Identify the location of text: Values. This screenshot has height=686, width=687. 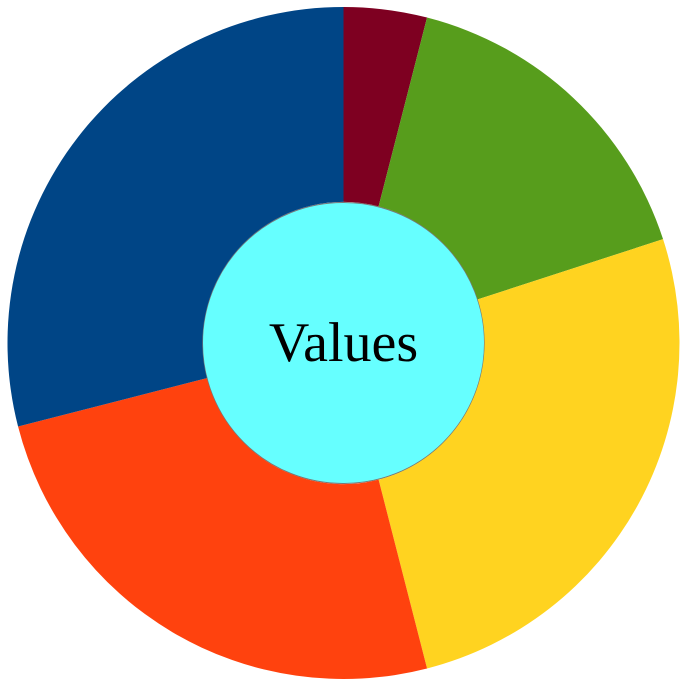
(343, 343).